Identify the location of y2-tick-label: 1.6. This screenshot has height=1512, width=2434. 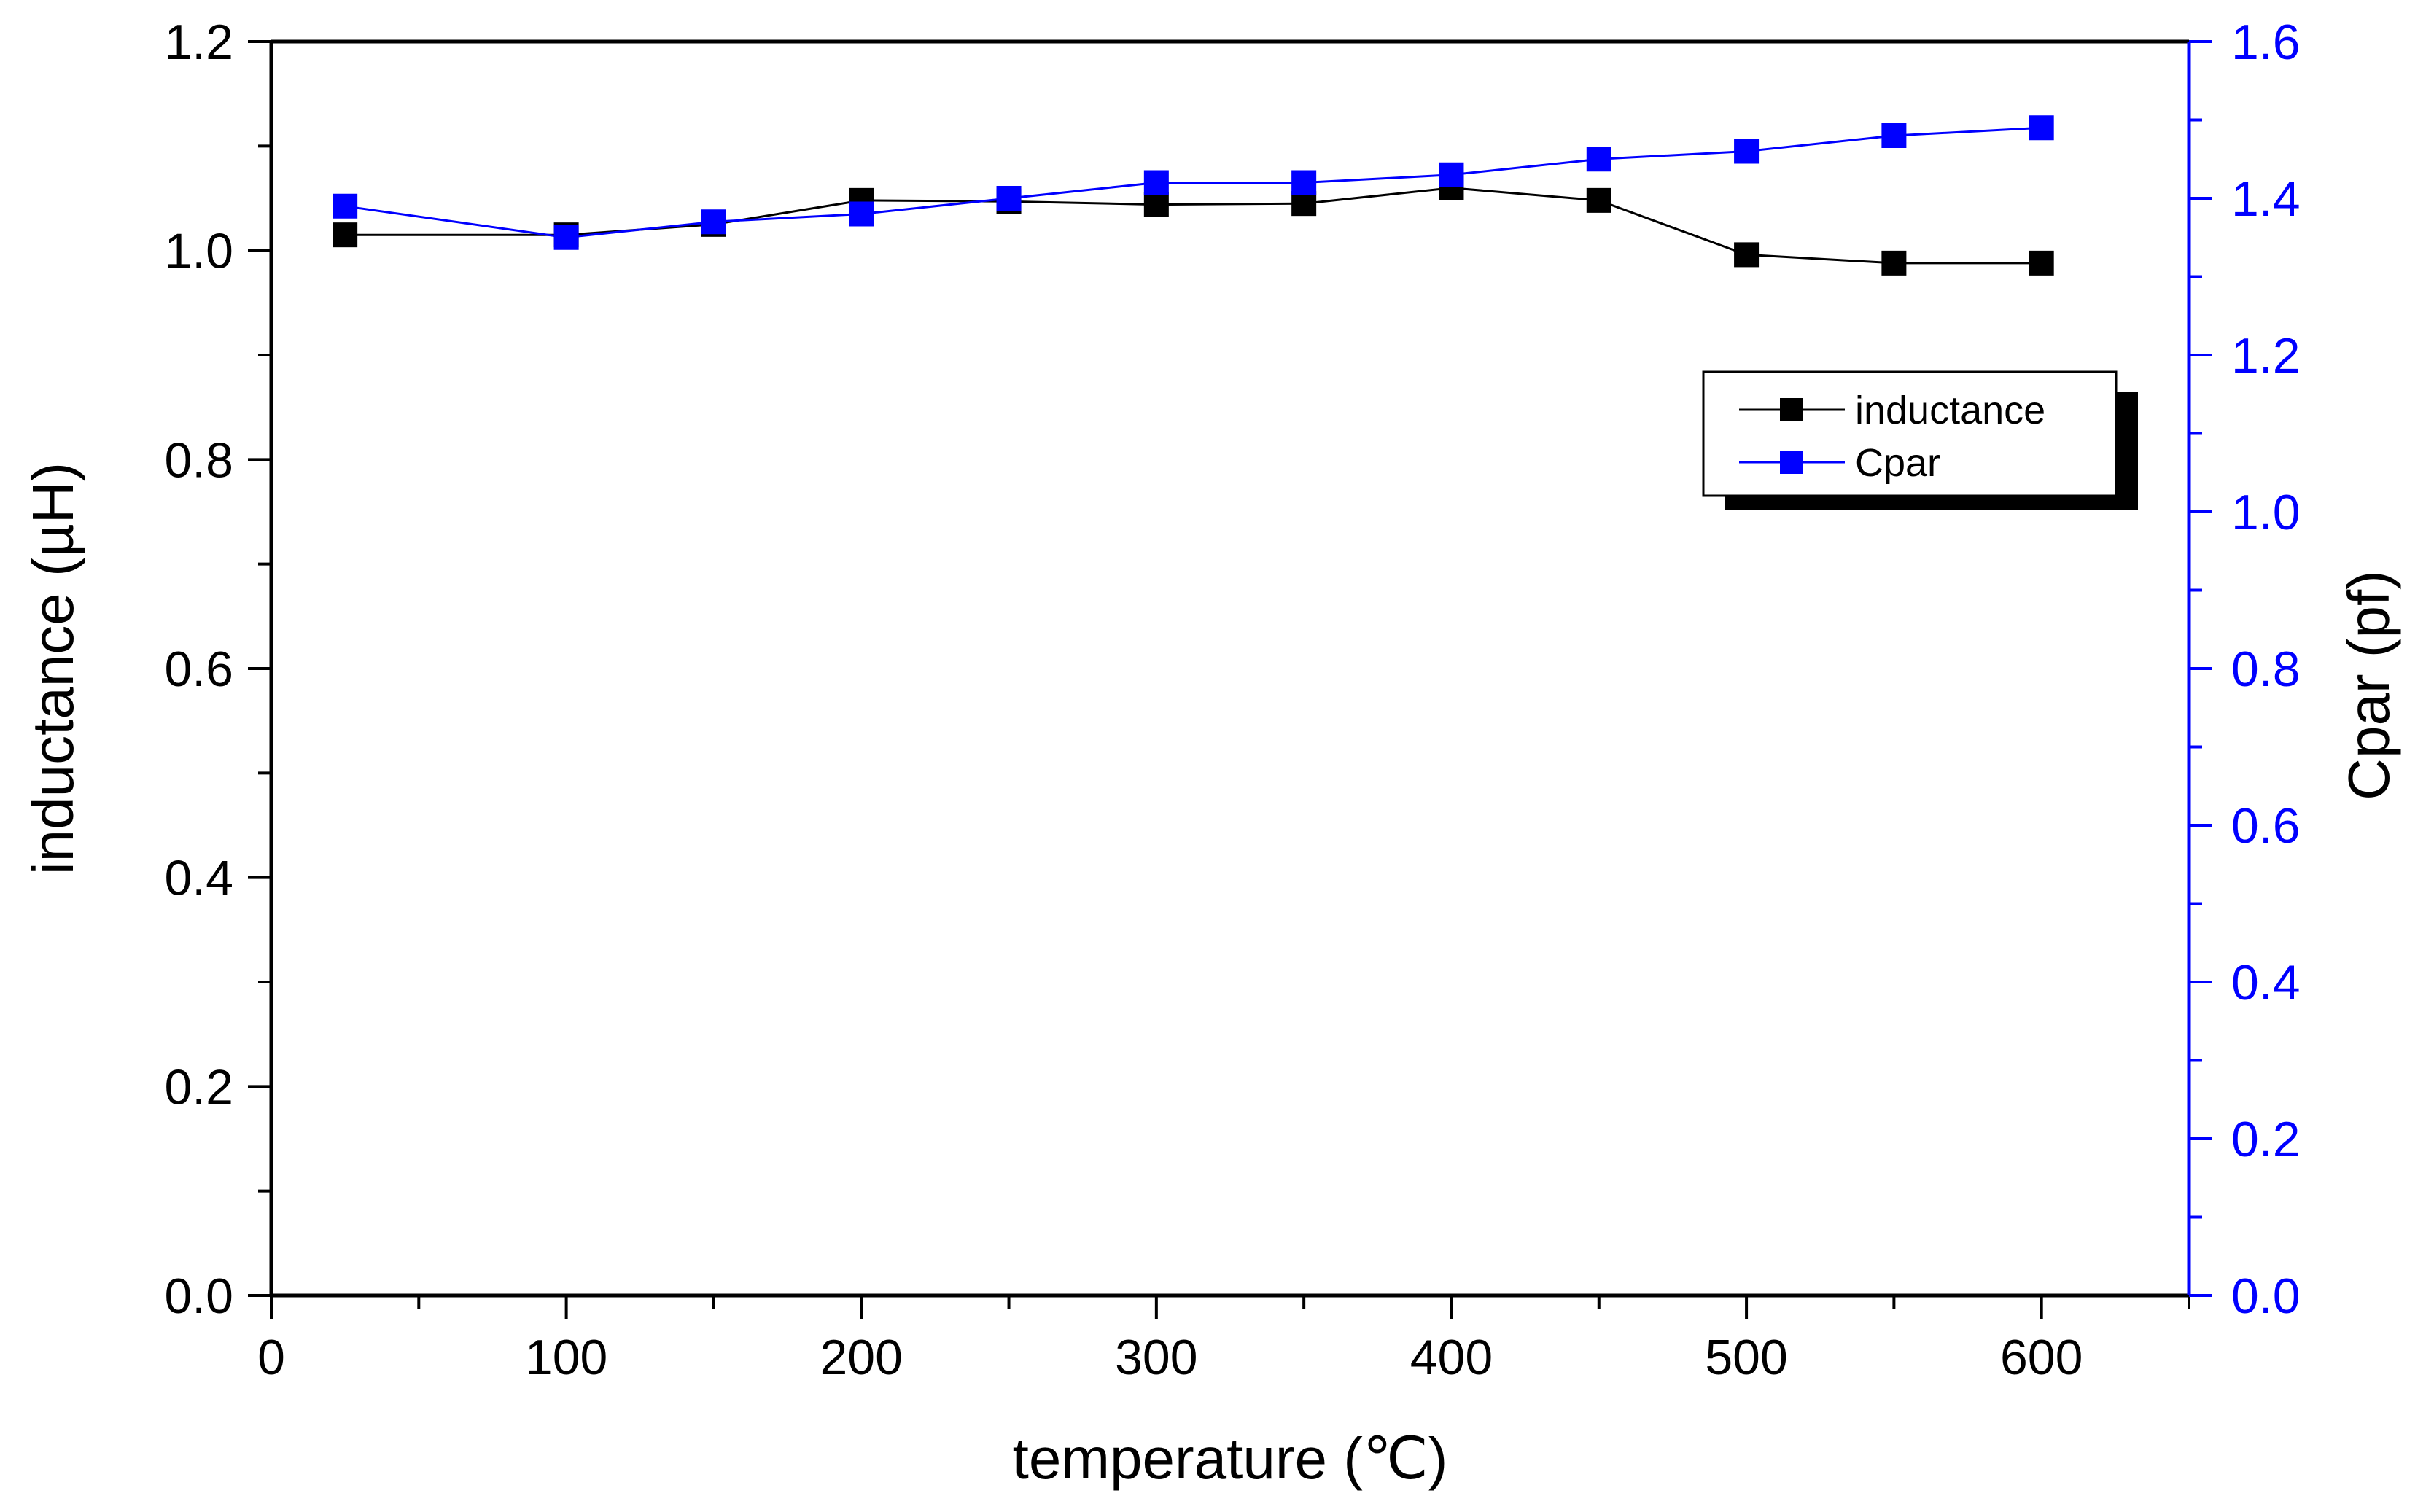
(2266, 42).